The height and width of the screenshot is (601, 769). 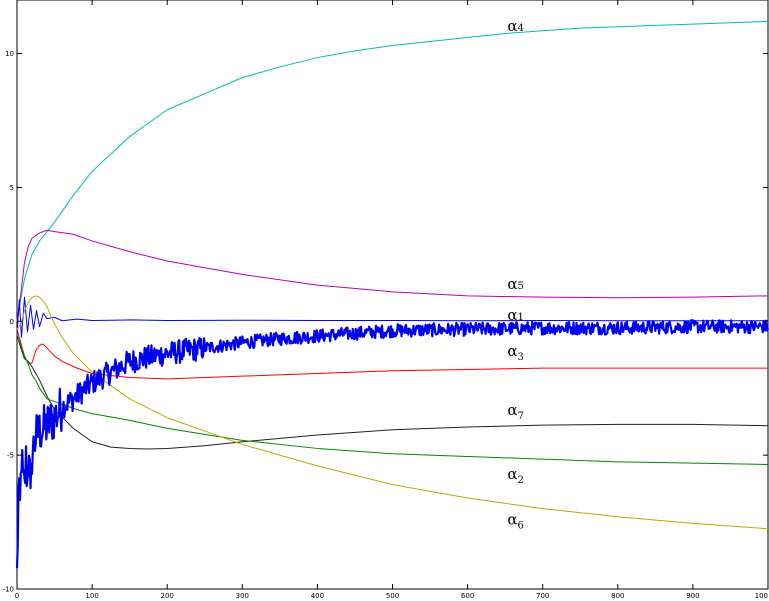 I want to click on x-tick-label: 0, so click(x=17, y=596).